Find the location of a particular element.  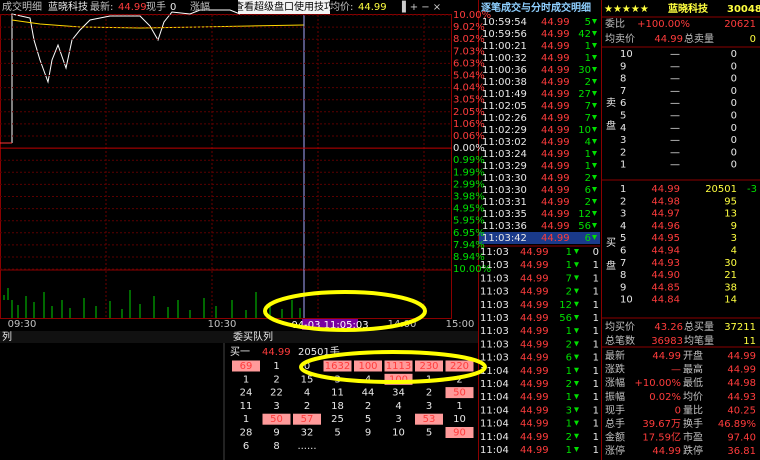

queue-cell: 100 is located at coordinates (367, 366).